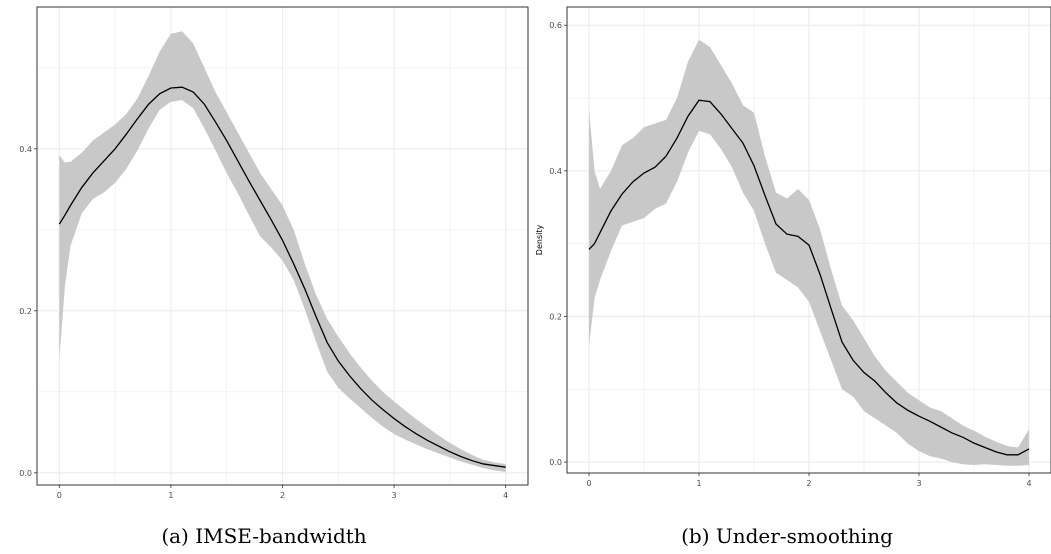 This screenshot has width=1051, height=554. What do you see at coordinates (787, 536) in the screenshot?
I see `caption-under-smoothing: (b) Under-smoothing` at bounding box center [787, 536].